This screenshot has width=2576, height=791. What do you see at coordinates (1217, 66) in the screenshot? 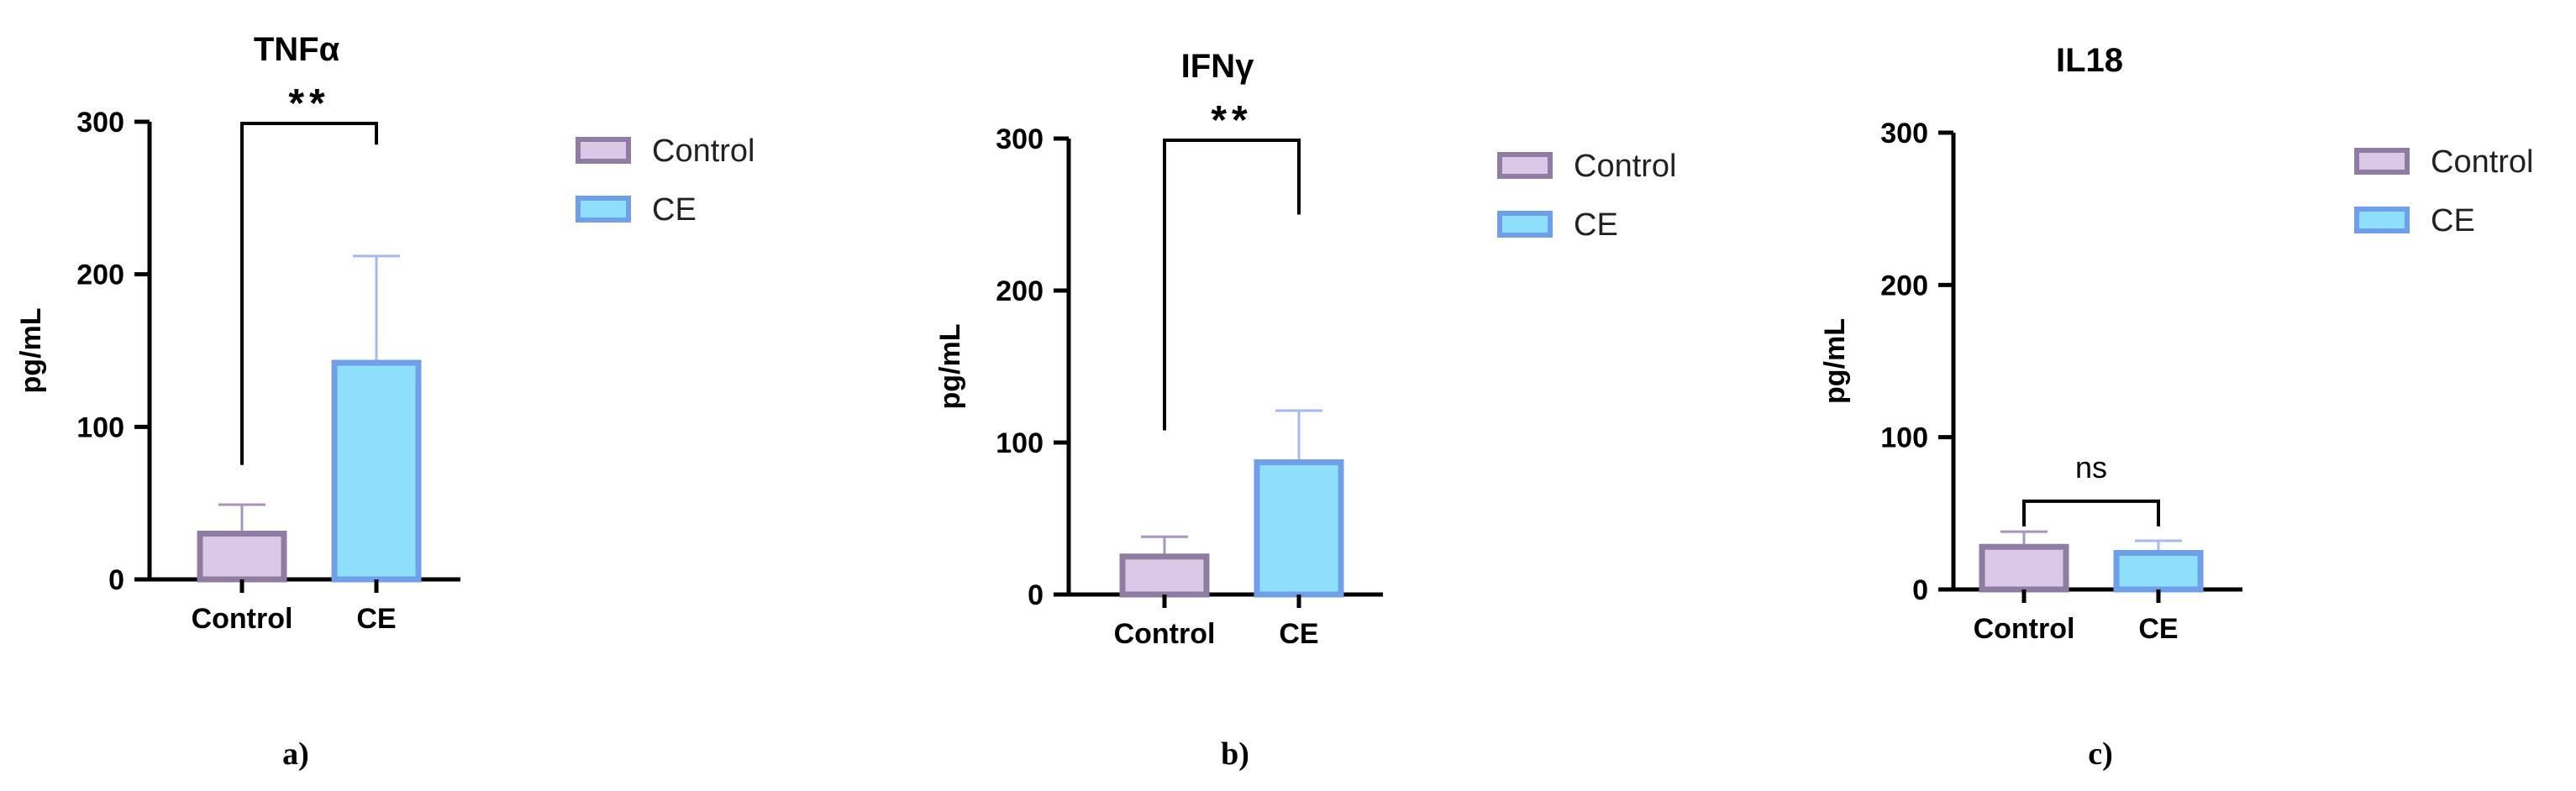
I see `chart-title: IFNγ` at bounding box center [1217, 66].